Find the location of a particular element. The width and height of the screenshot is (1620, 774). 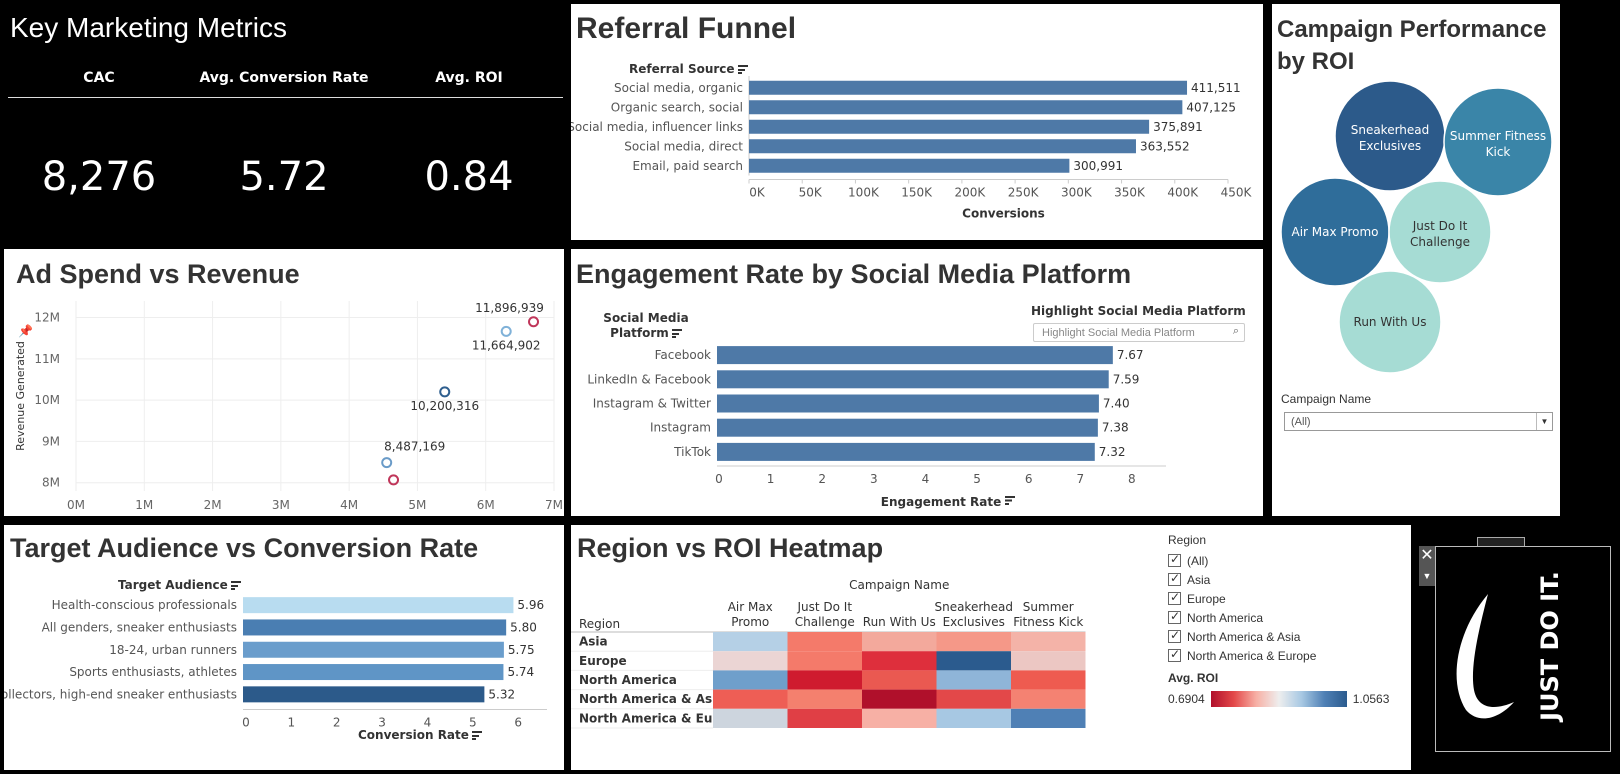

audience-category-label: All genders, sneaker enthusiasts is located at coordinates (139, 627).